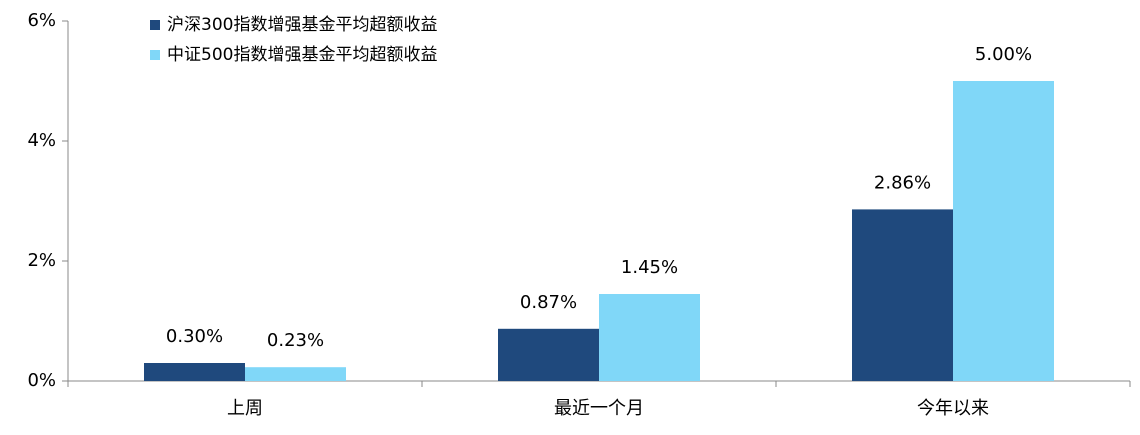 The height and width of the screenshot is (435, 1140). I want to click on data-label: 2.86%, so click(902, 182).